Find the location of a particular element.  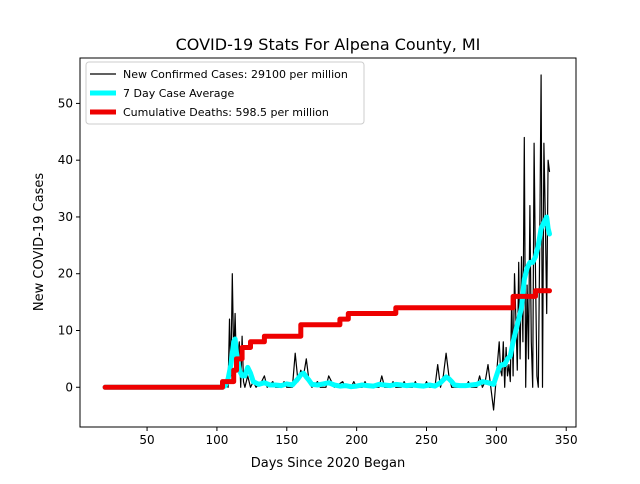

legend-label-7-day-average: 7 Day Case Average is located at coordinates (179, 93).